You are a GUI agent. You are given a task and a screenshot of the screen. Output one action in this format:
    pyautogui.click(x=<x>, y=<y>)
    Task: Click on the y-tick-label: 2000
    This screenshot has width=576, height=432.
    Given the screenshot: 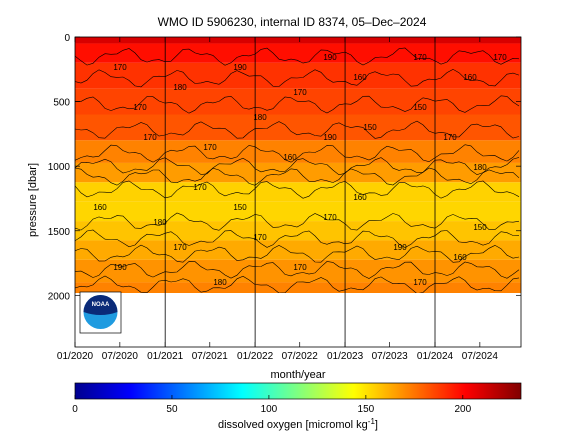 What is the action you would take?
    pyautogui.click(x=59, y=296)
    